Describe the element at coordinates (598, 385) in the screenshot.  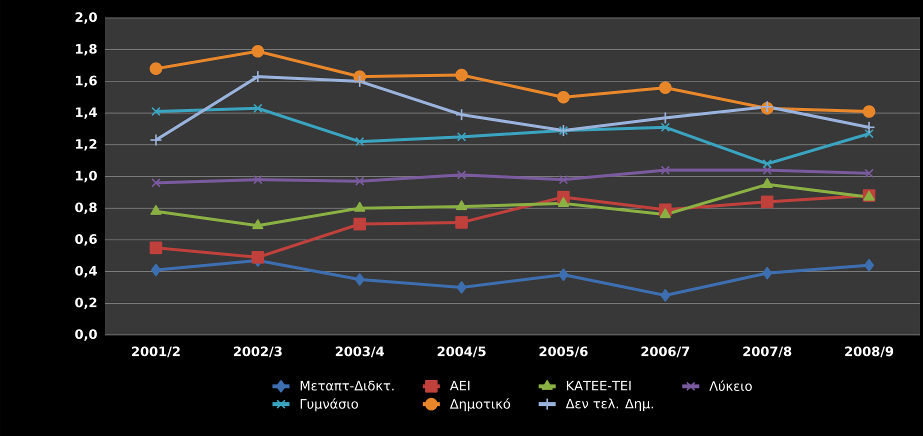
I see `legend-label: ΚΑΤΕΕ-ΤΕΙ` at that location.